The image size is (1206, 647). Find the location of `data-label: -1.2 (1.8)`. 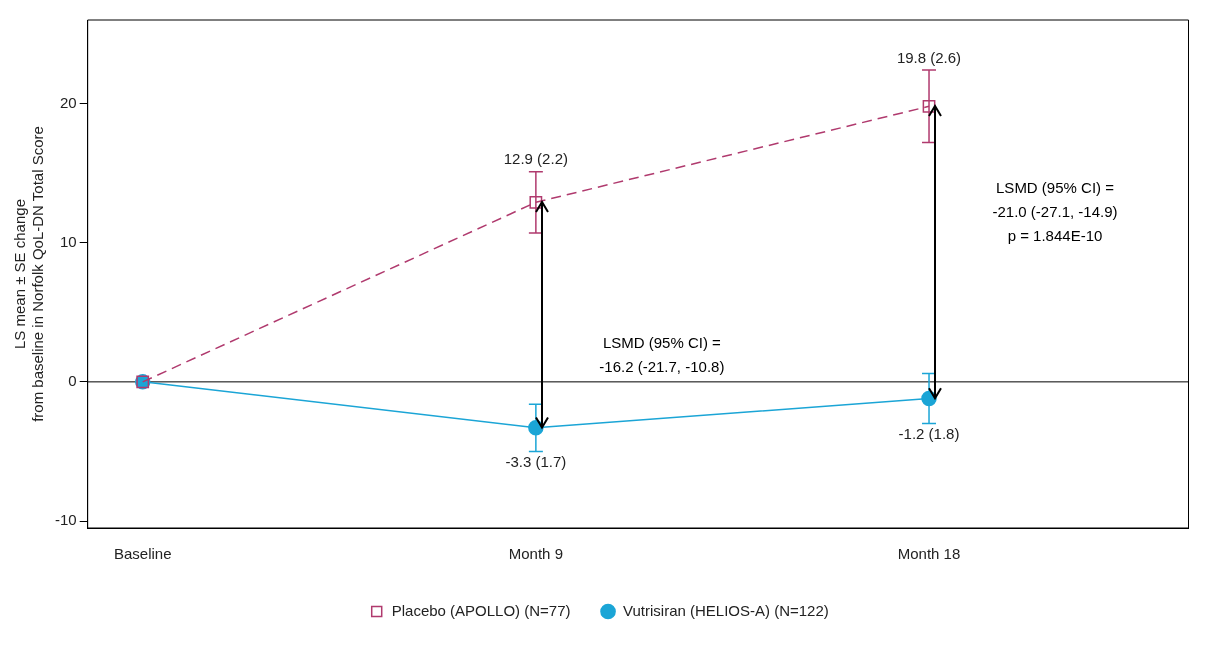

data-label: -1.2 (1.8) is located at coordinates (929, 434).